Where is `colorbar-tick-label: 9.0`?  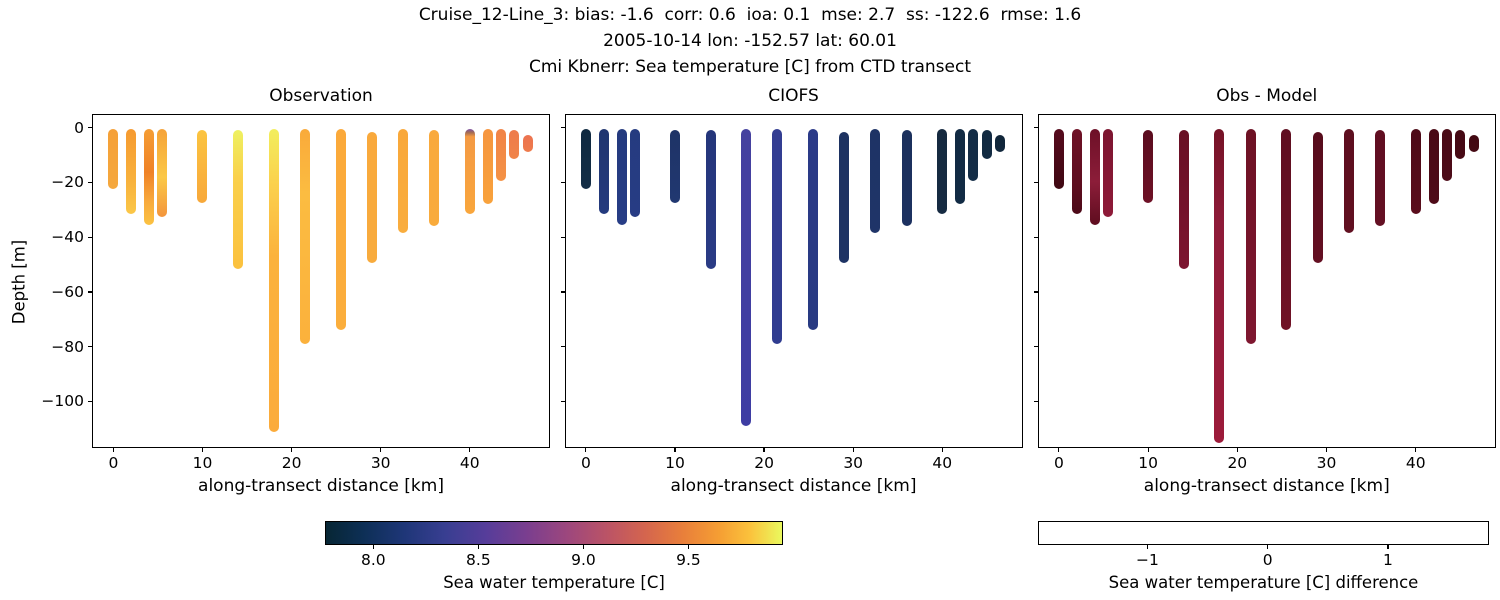 colorbar-tick-label: 9.0 is located at coordinates (583, 560).